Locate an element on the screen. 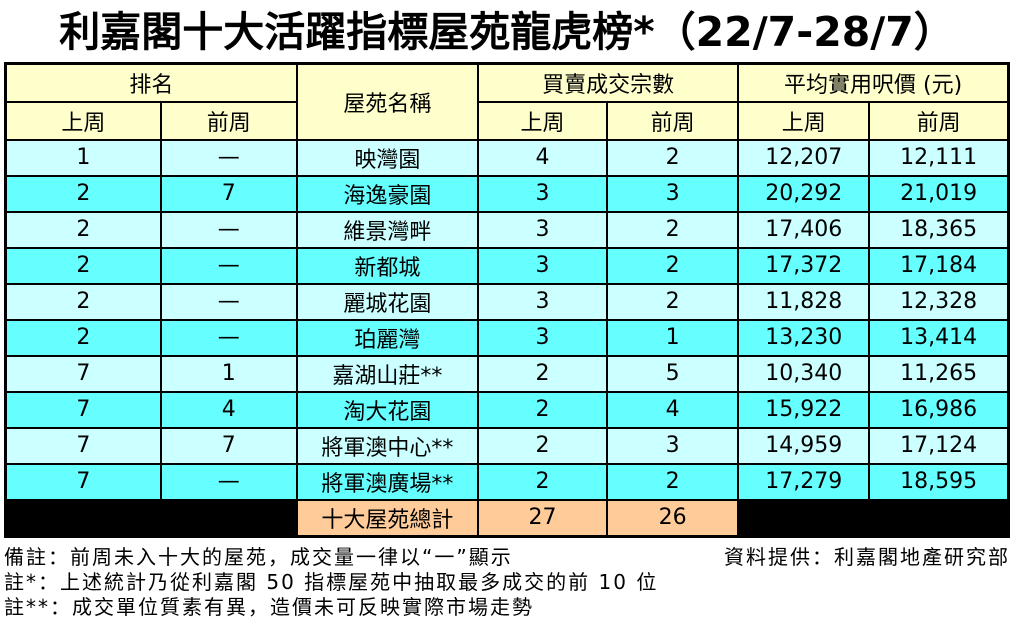  price-last-cell: 13,230 is located at coordinates (804, 337).